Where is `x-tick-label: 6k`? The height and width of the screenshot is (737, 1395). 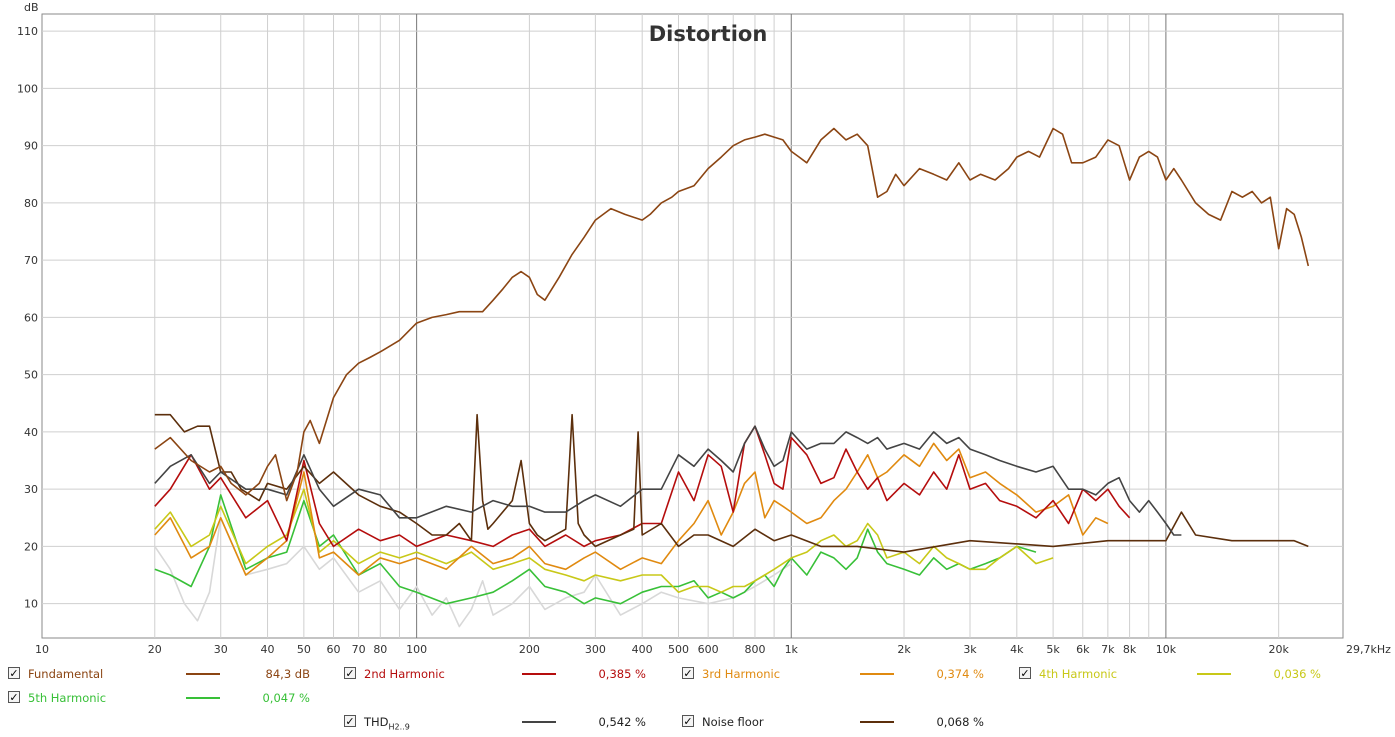
x-tick-label: 6k is located at coordinates (1083, 649).